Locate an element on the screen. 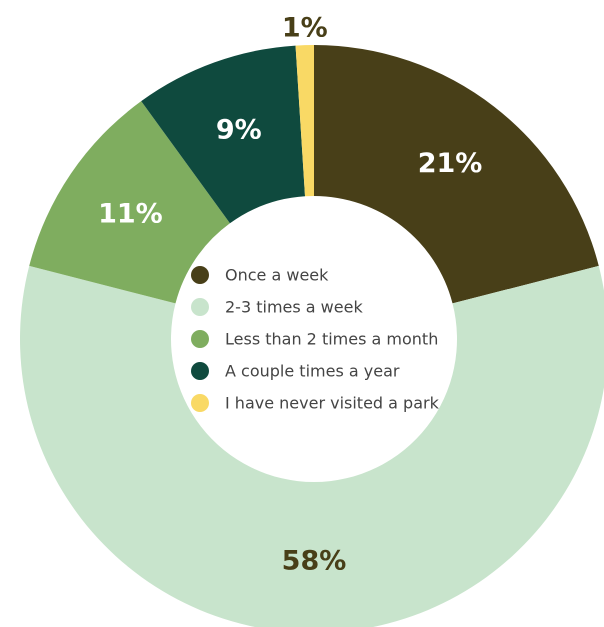 This screenshot has width=604, height=627. percent-label-once-a-week: 21% is located at coordinates (450, 163).